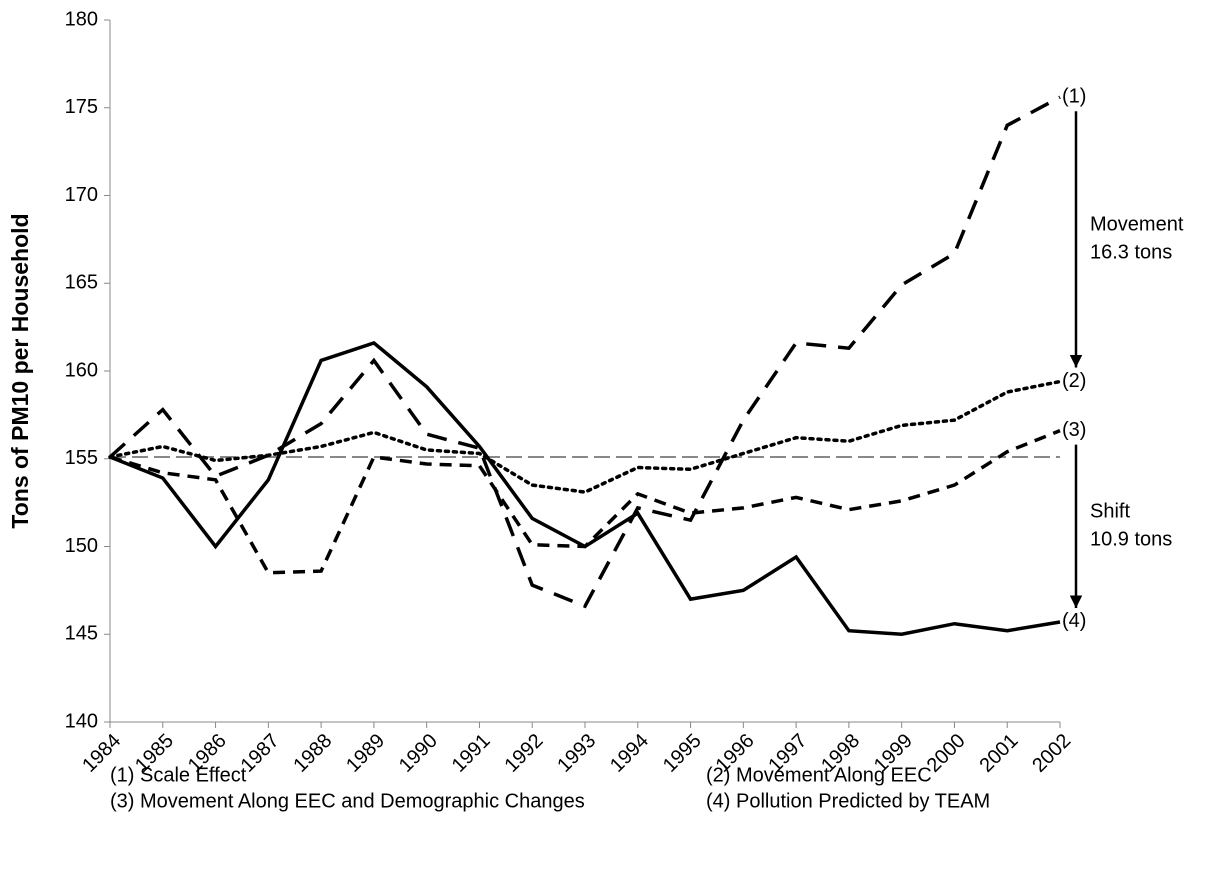  What do you see at coordinates (418, 753) in the screenshot?
I see `x-tick-label: 1990` at bounding box center [418, 753].